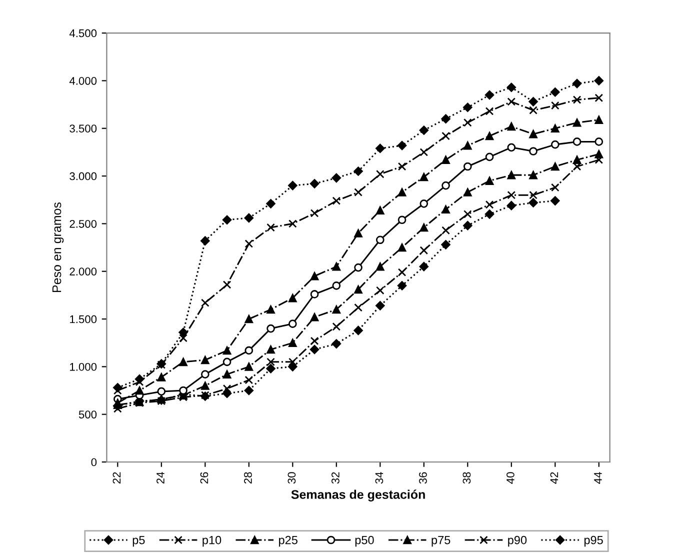 This screenshot has width=693, height=560. Describe the element at coordinates (466, 478) in the screenshot. I see `x-tick-label: 38` at that location.